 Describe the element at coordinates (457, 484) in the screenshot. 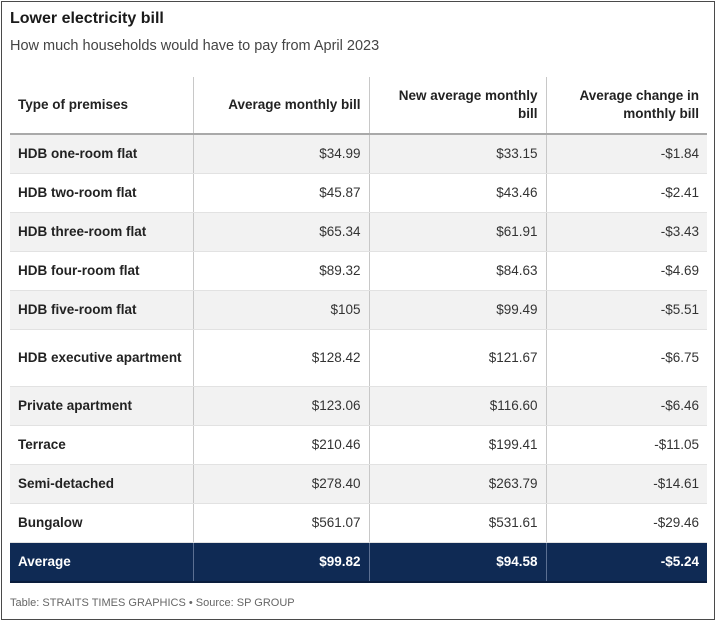

I see `new-average-bill-cell: $263.79` at that location.